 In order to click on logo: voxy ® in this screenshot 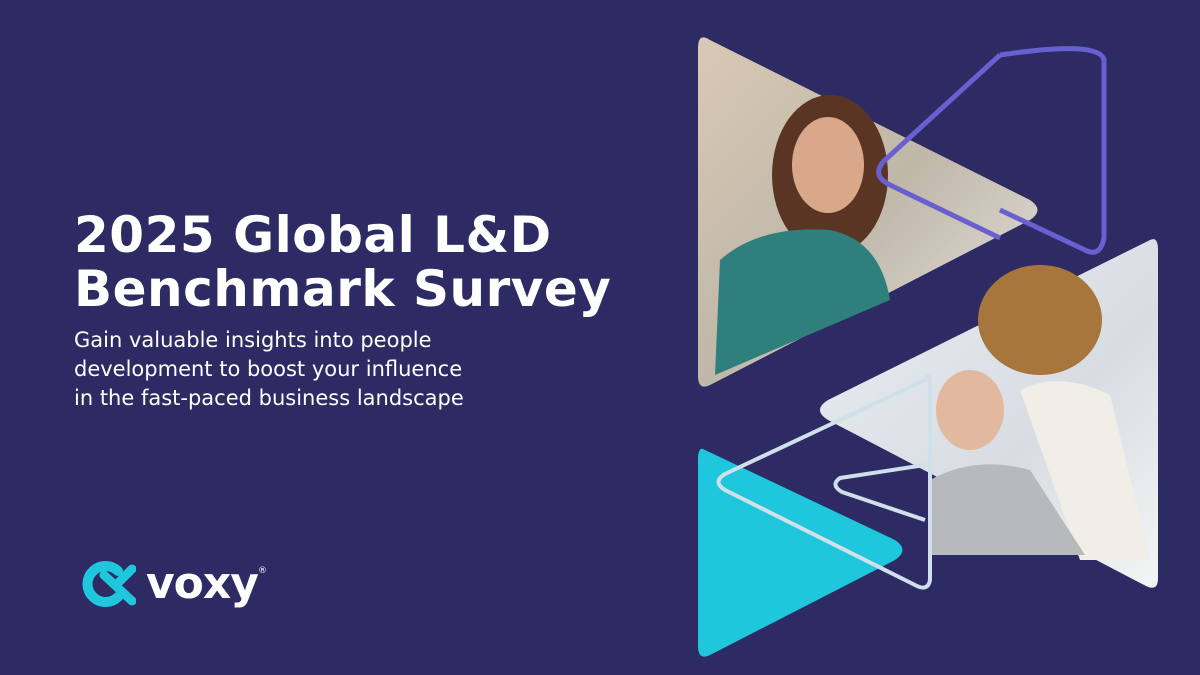, I will do `click(172, 583)`.